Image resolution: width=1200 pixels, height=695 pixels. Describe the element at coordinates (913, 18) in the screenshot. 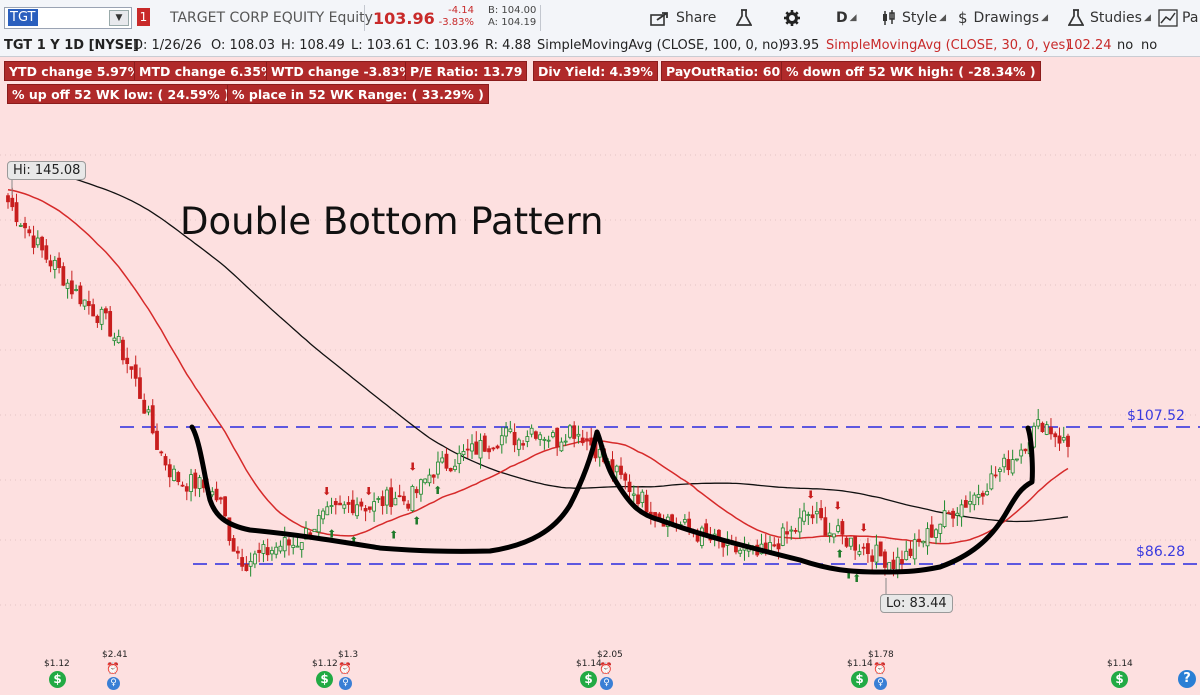

I see `style-button: Style ◢` at that location.